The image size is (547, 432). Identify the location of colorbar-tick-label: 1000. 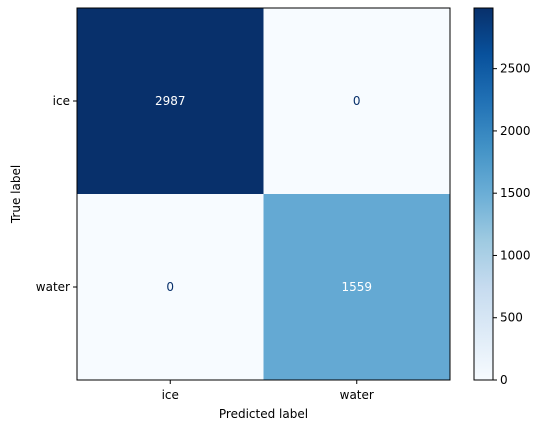
(515, 255).